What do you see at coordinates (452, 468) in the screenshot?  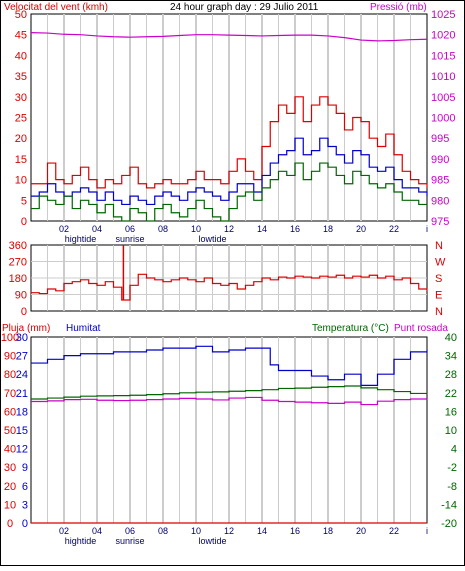 I see `panel-2-temperature-tick-label: -2` at bounding box center [452, 468].